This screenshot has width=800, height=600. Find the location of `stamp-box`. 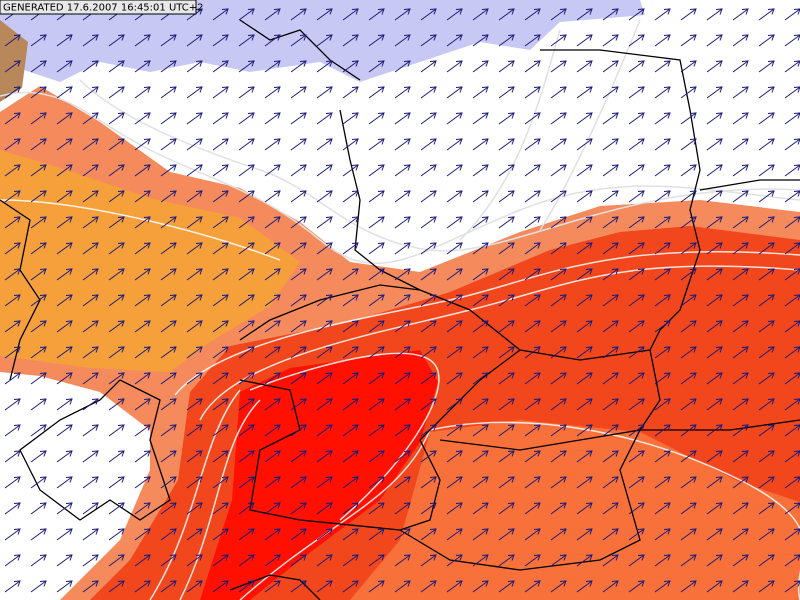

stamp-box is located at coordinates (98, 7).